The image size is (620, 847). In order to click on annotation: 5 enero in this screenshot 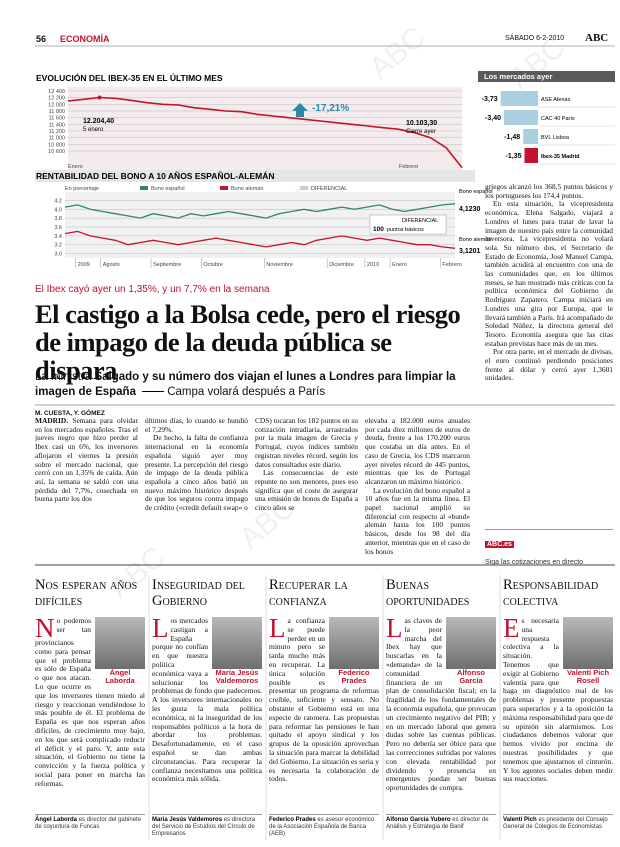, I will do `click(93, 130)`.